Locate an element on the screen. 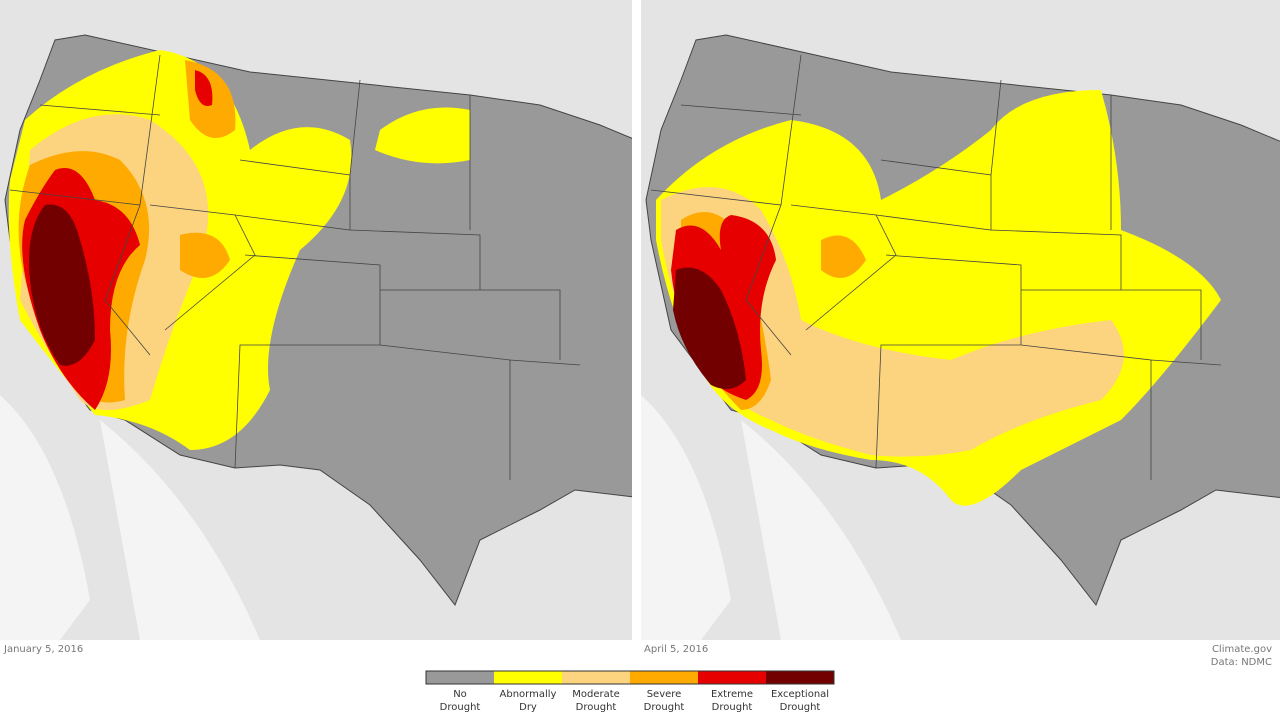 This screenshot has height=718, width=1280. date-january: January 5, 2016 is located at coordinates (43, 649).